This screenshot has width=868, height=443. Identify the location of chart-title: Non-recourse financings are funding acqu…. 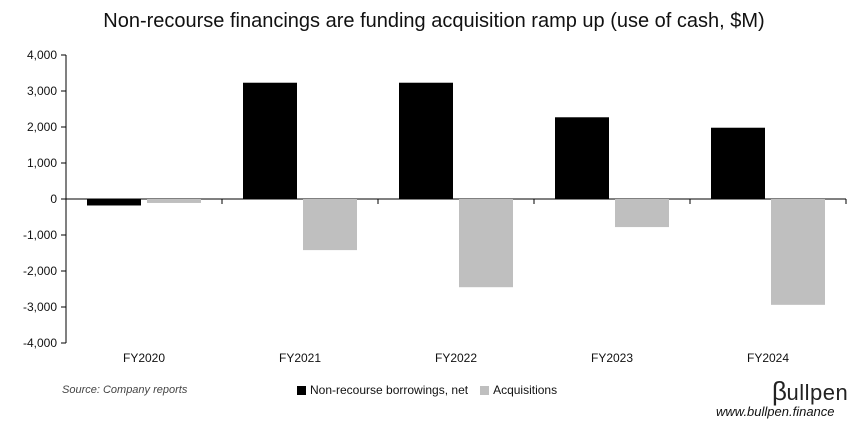
(434, 21).